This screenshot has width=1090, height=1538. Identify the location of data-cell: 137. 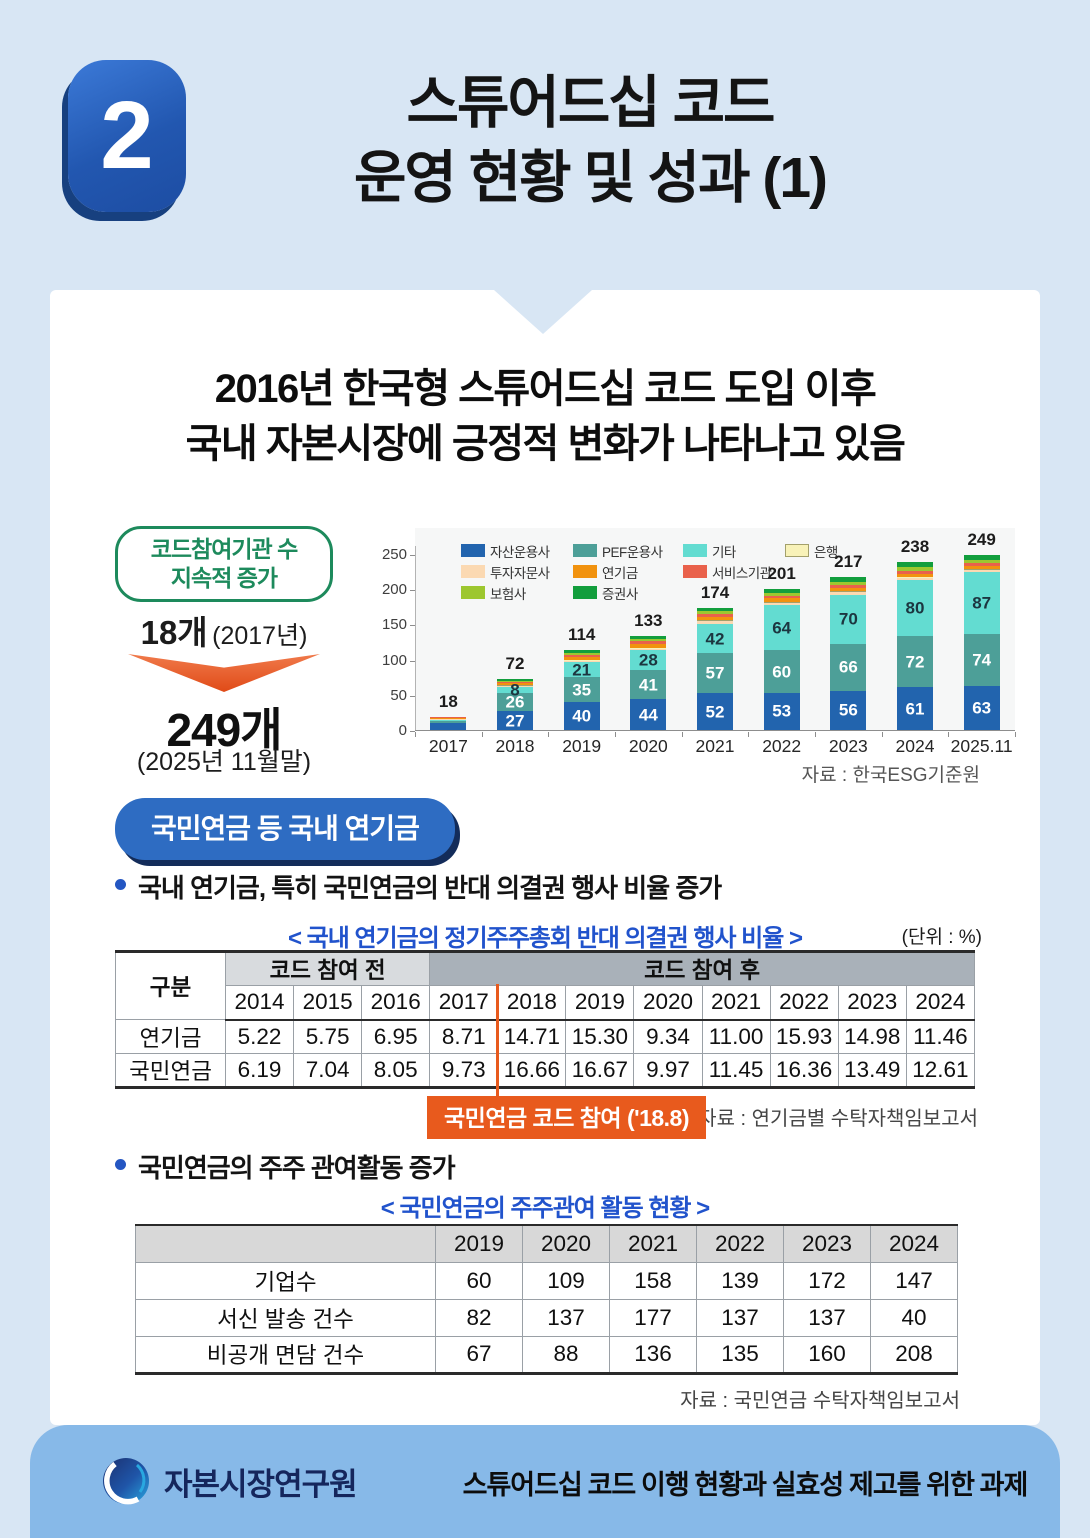
(827, 1317).